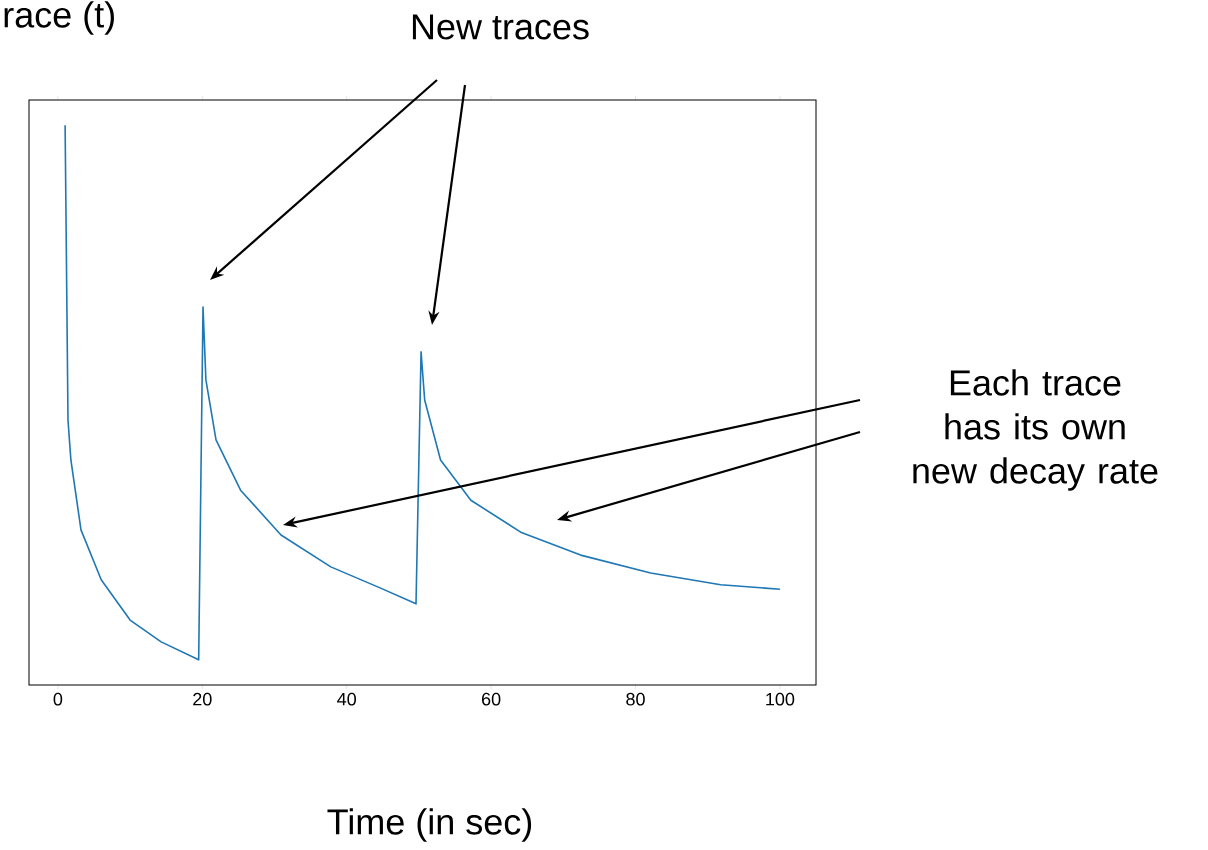 This screenshot has height=850, width=1208. Describe the element at coordinates (202, 699) in the screenshot. I see `x-tick-label: 20` at that location.